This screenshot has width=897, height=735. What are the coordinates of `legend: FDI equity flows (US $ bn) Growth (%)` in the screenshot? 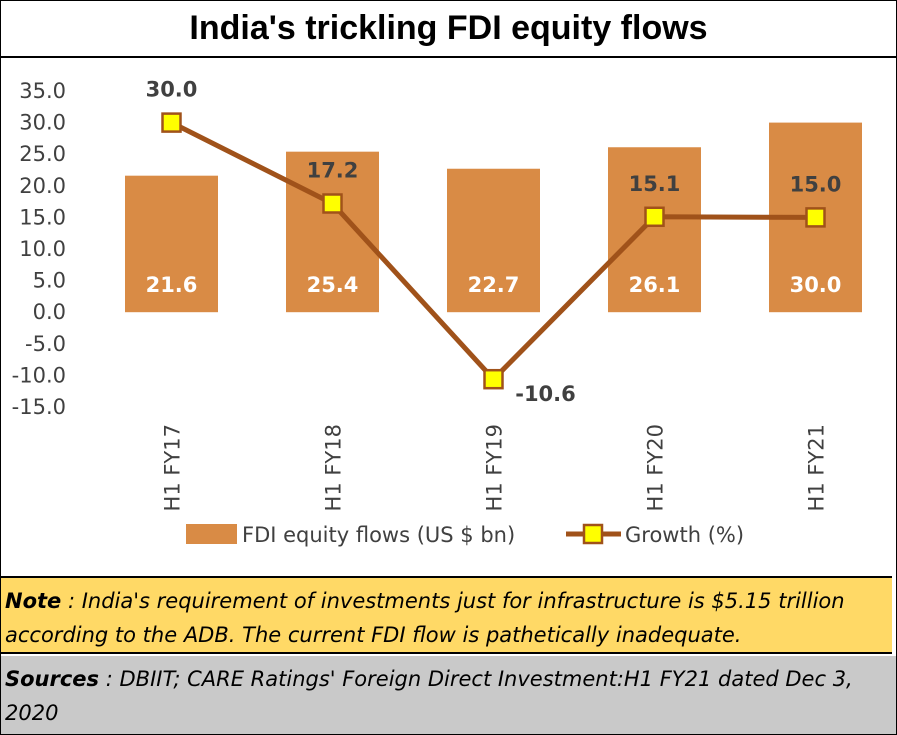 It's located at (465, 535).